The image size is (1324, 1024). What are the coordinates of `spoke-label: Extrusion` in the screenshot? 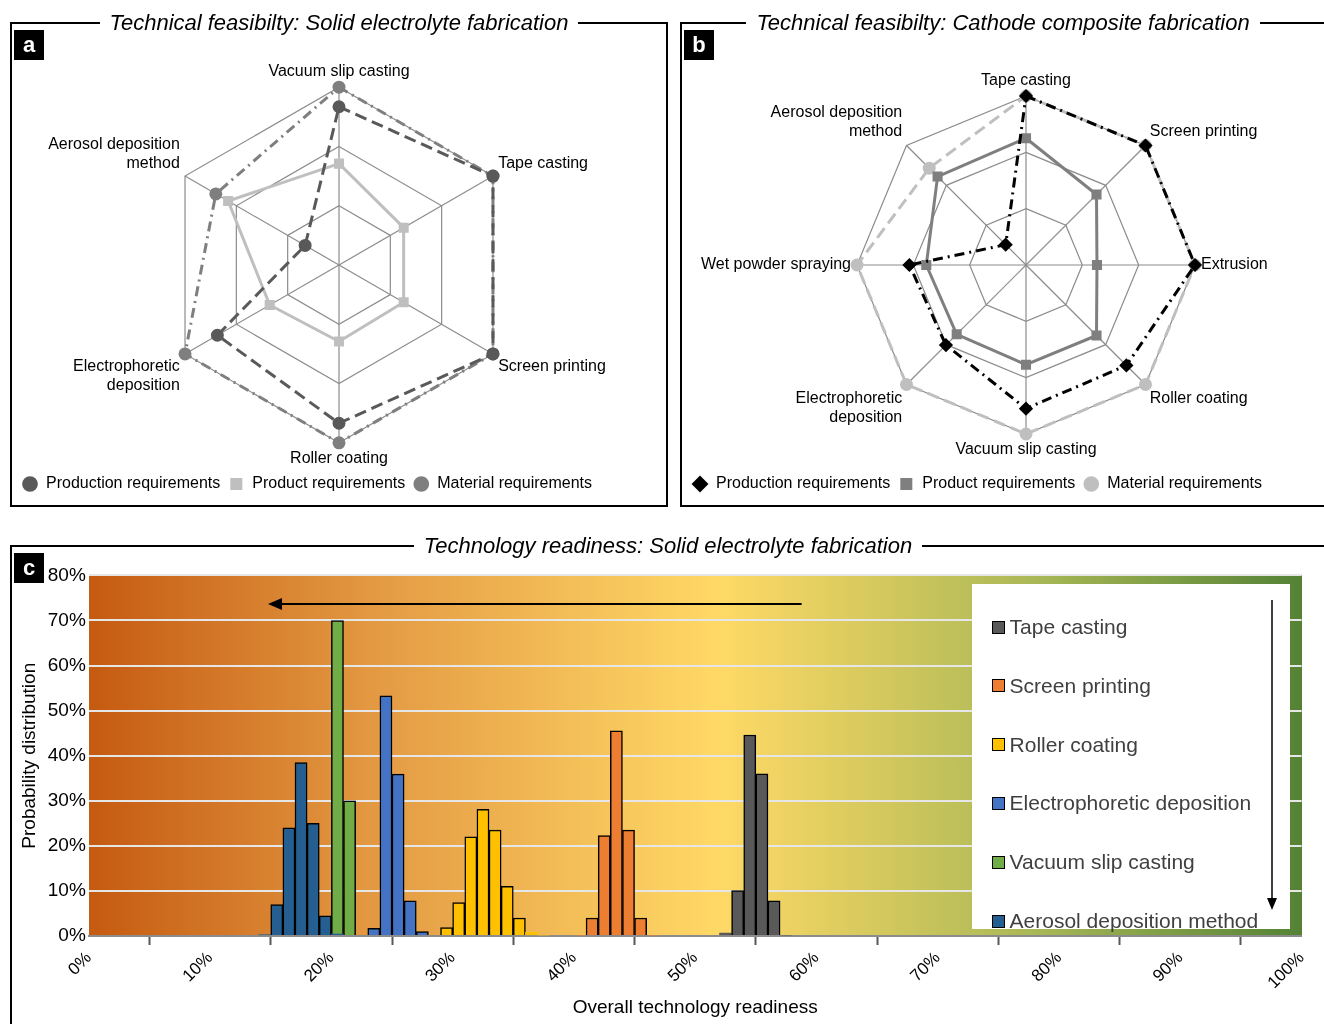 It's located at (1234, 264).